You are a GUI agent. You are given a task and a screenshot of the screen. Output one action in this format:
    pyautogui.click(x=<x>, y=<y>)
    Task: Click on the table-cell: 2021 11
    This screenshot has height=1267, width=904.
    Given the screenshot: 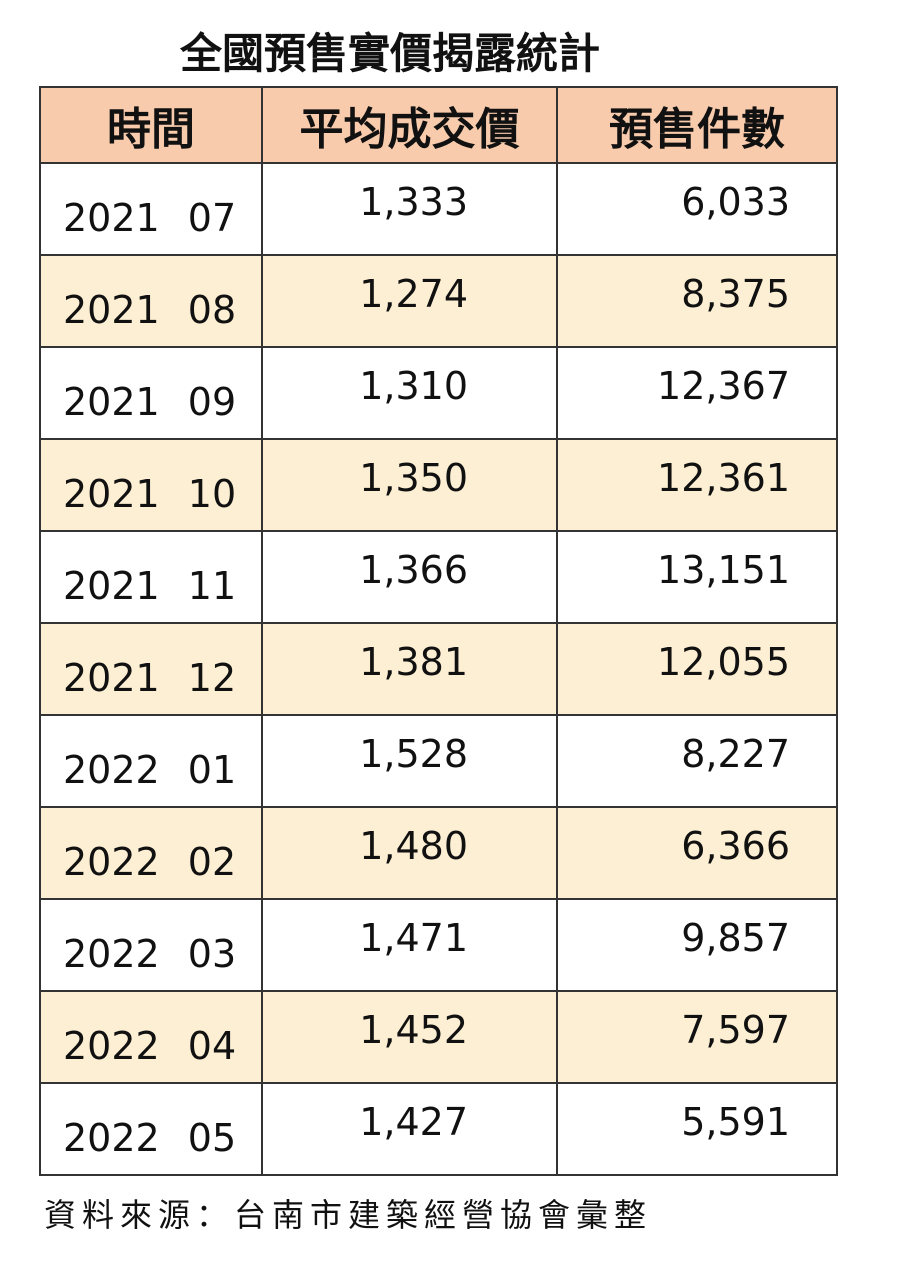 What is the action you would take?
    pyautogui.click(x=151, y=577)
    